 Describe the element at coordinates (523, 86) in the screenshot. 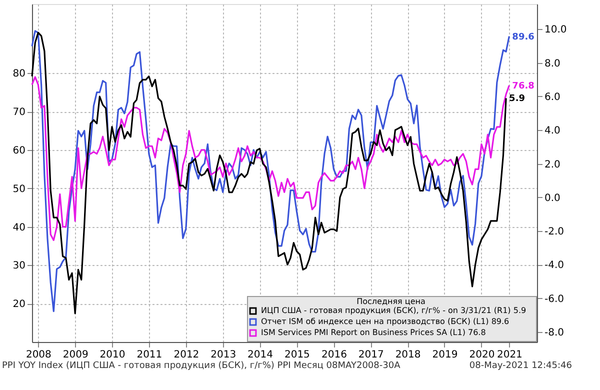

I see `data-label: 76.8` at that location.